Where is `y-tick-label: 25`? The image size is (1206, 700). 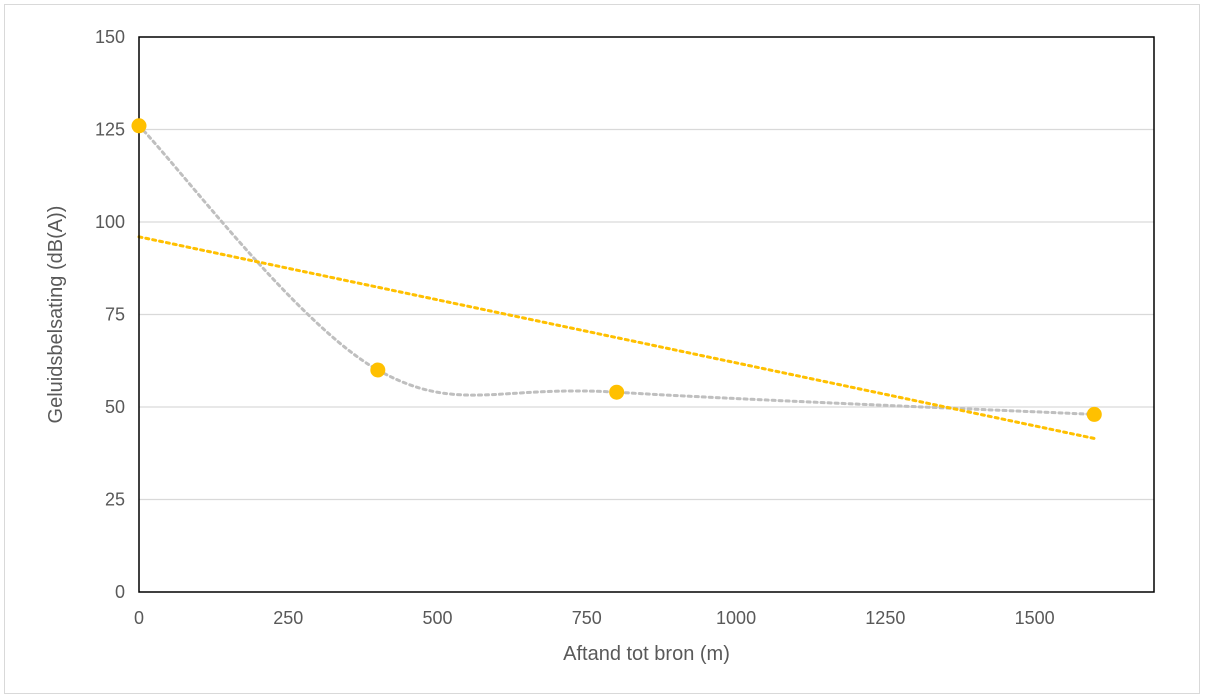
y-tick-label: 25 is located at coordinates (115, 500).